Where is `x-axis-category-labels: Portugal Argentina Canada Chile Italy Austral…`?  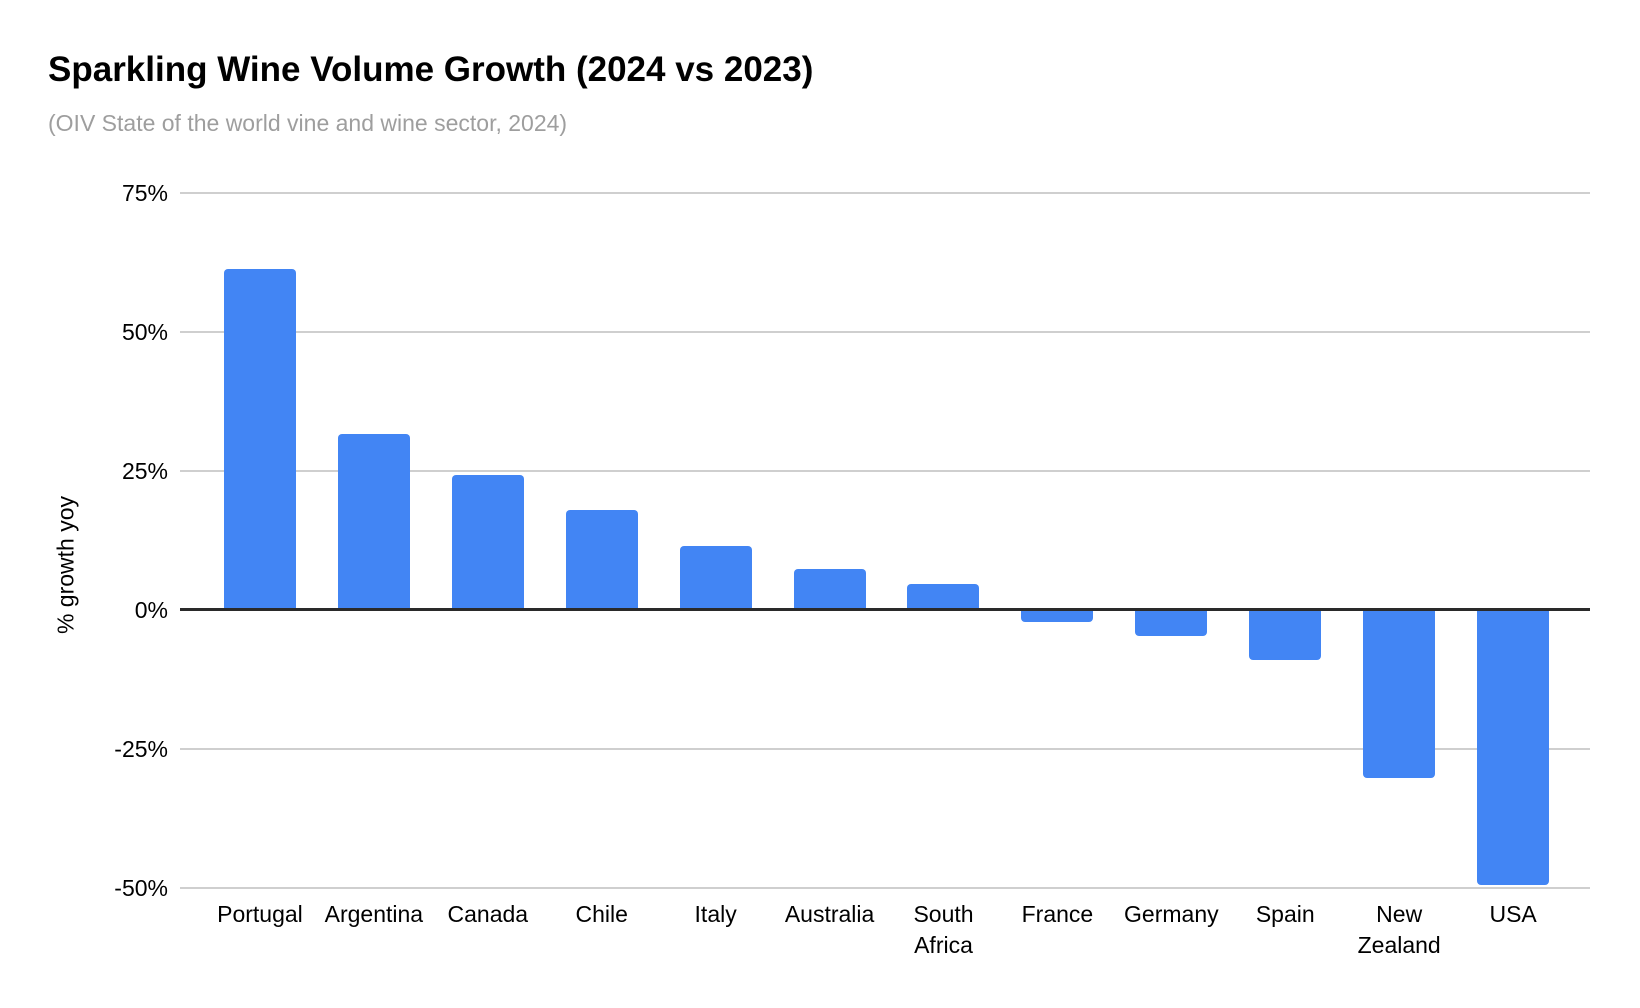
x-axis-category-labels: Portugal Argentina Canada Chile Italy Austral… is located at coordinates (886, 930).